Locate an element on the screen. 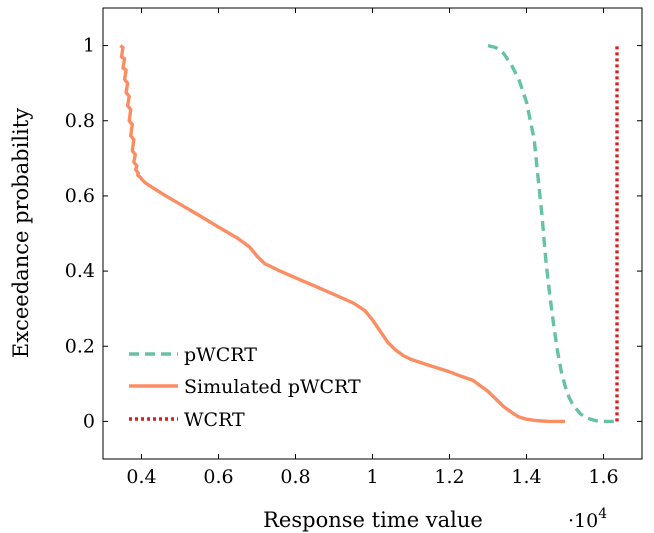 The height and width of the screenshot is (533, 654). series-line-pwcrt is located at coordinates (552, 233).